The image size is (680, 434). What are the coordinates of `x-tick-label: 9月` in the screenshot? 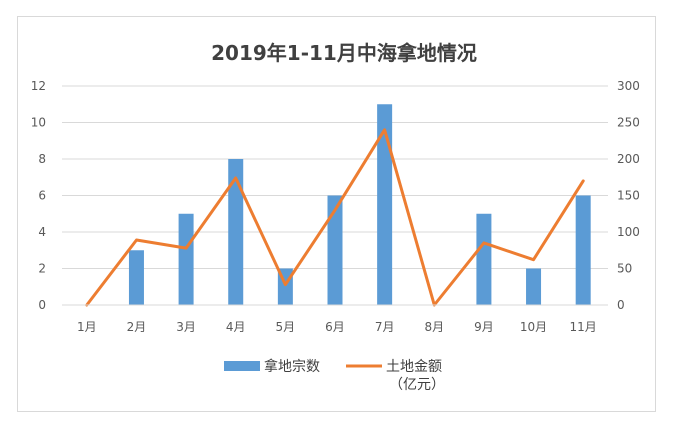 It's located at (484, 327).